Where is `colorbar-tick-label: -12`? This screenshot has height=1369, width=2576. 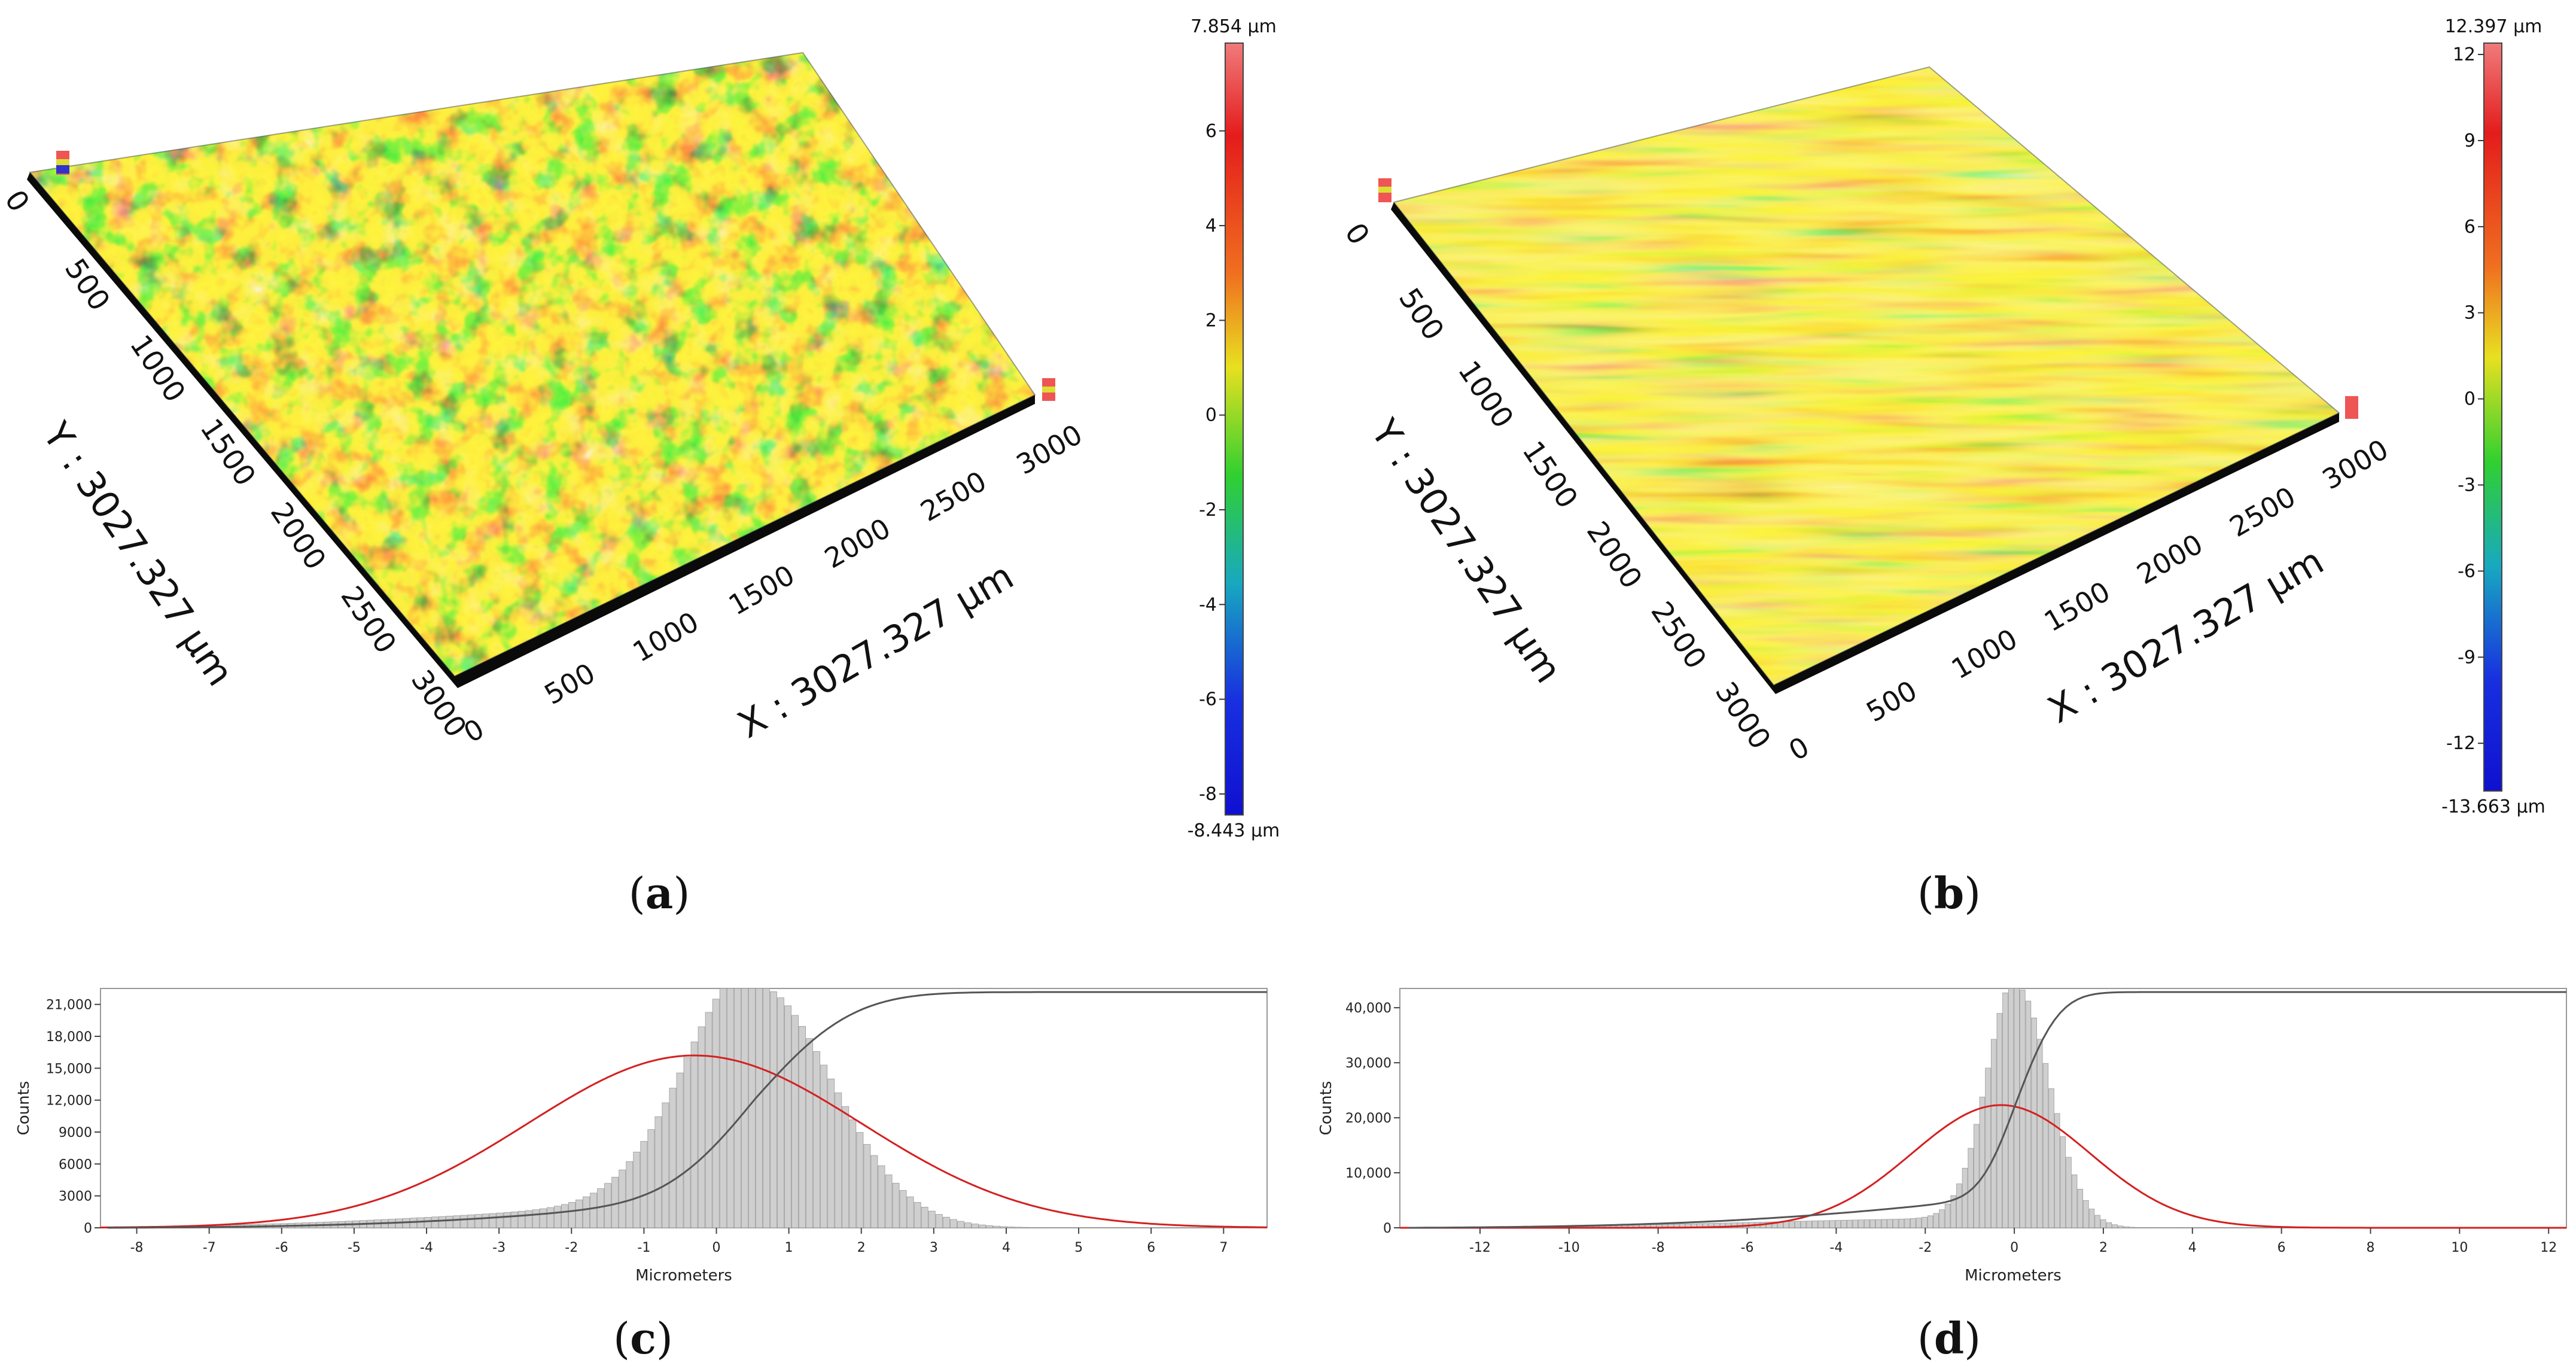
colorbar-tick-label: -12 is located at coordinates (2460, 743).